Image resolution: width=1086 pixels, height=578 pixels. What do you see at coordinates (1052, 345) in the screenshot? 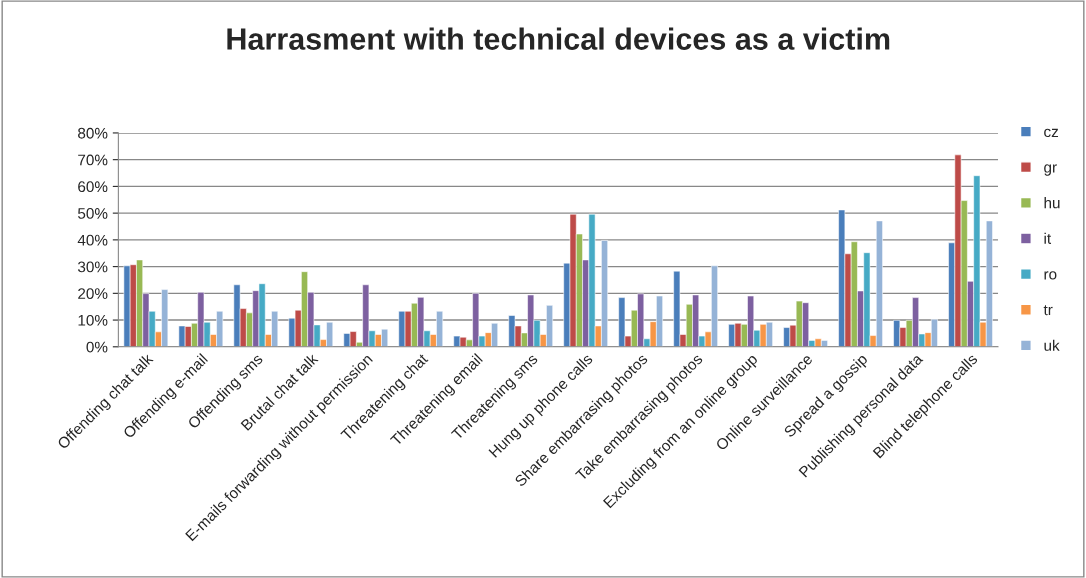
I see `legend-label: uk` at bounding box center [1052, 345].